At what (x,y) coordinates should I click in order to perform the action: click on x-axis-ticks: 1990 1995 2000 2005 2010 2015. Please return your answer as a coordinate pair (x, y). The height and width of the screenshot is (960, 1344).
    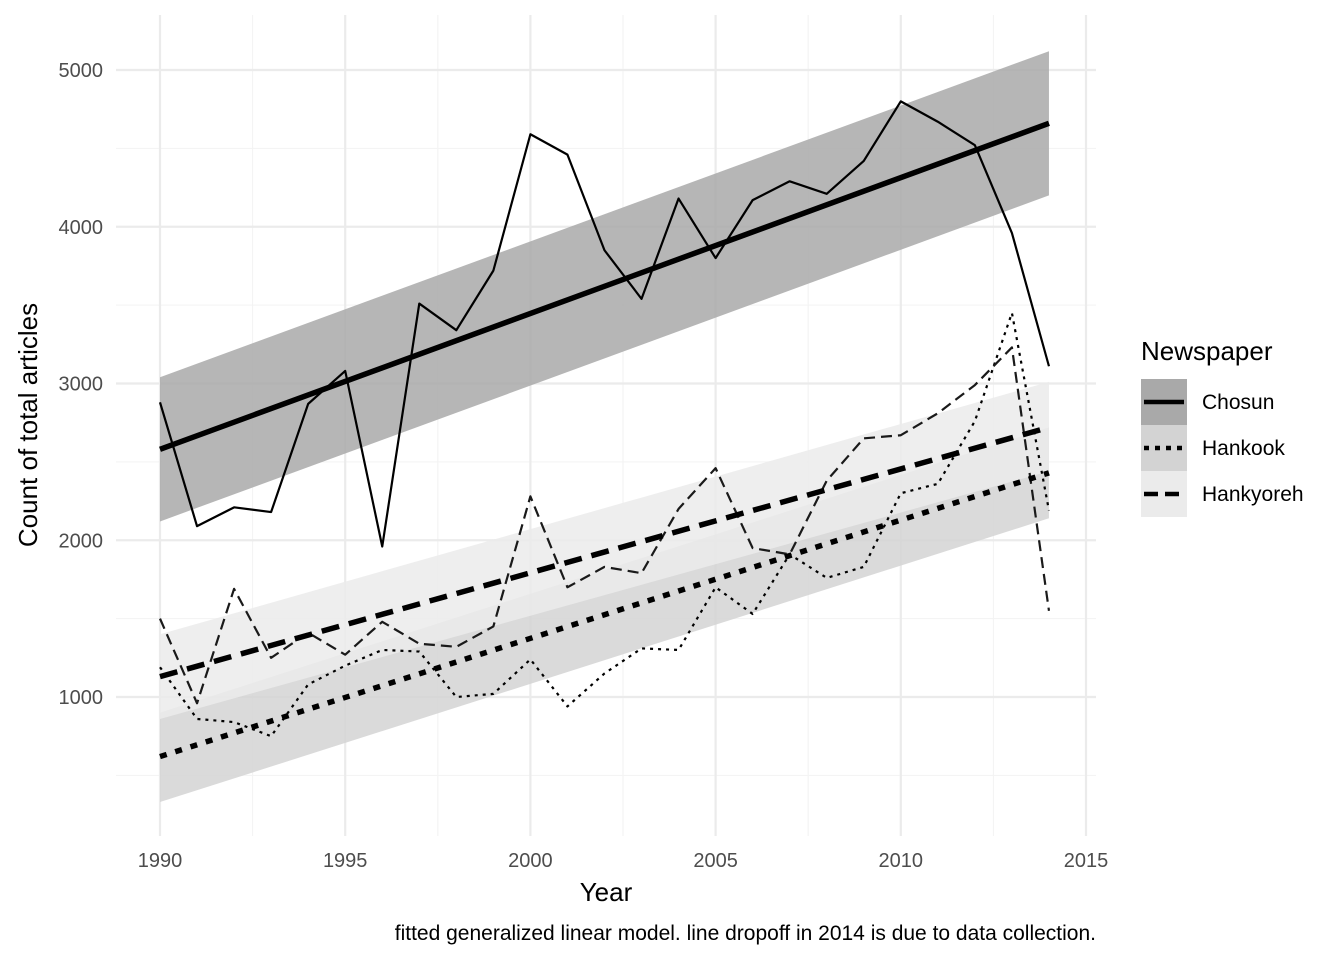
    Looking at the image, I should click on (623, 861).